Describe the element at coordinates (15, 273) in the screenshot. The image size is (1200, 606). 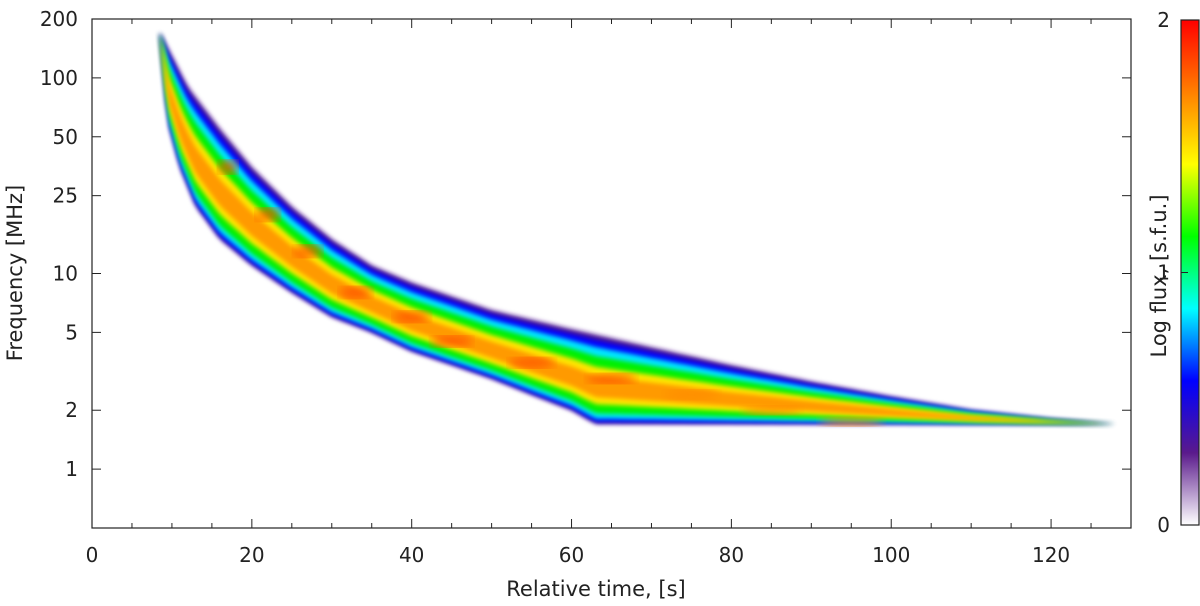
I see `y-axis-title: Frequency [MHz]` at that location.